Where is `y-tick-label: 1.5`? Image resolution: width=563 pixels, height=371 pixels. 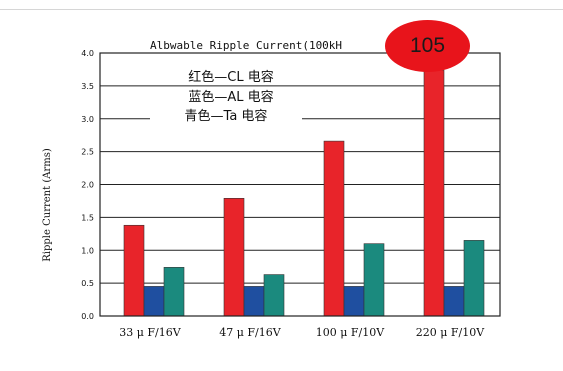 y-tick-label: 1.5 is located at coordinates (87, 217).